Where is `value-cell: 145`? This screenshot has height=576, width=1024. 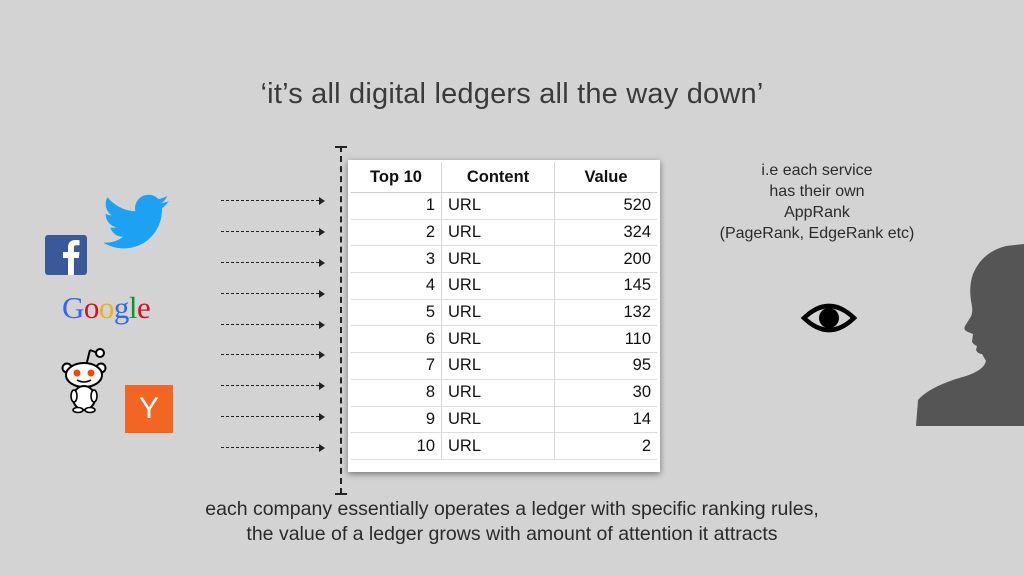 value-cell: 145 is located at coordinates (605, 286).